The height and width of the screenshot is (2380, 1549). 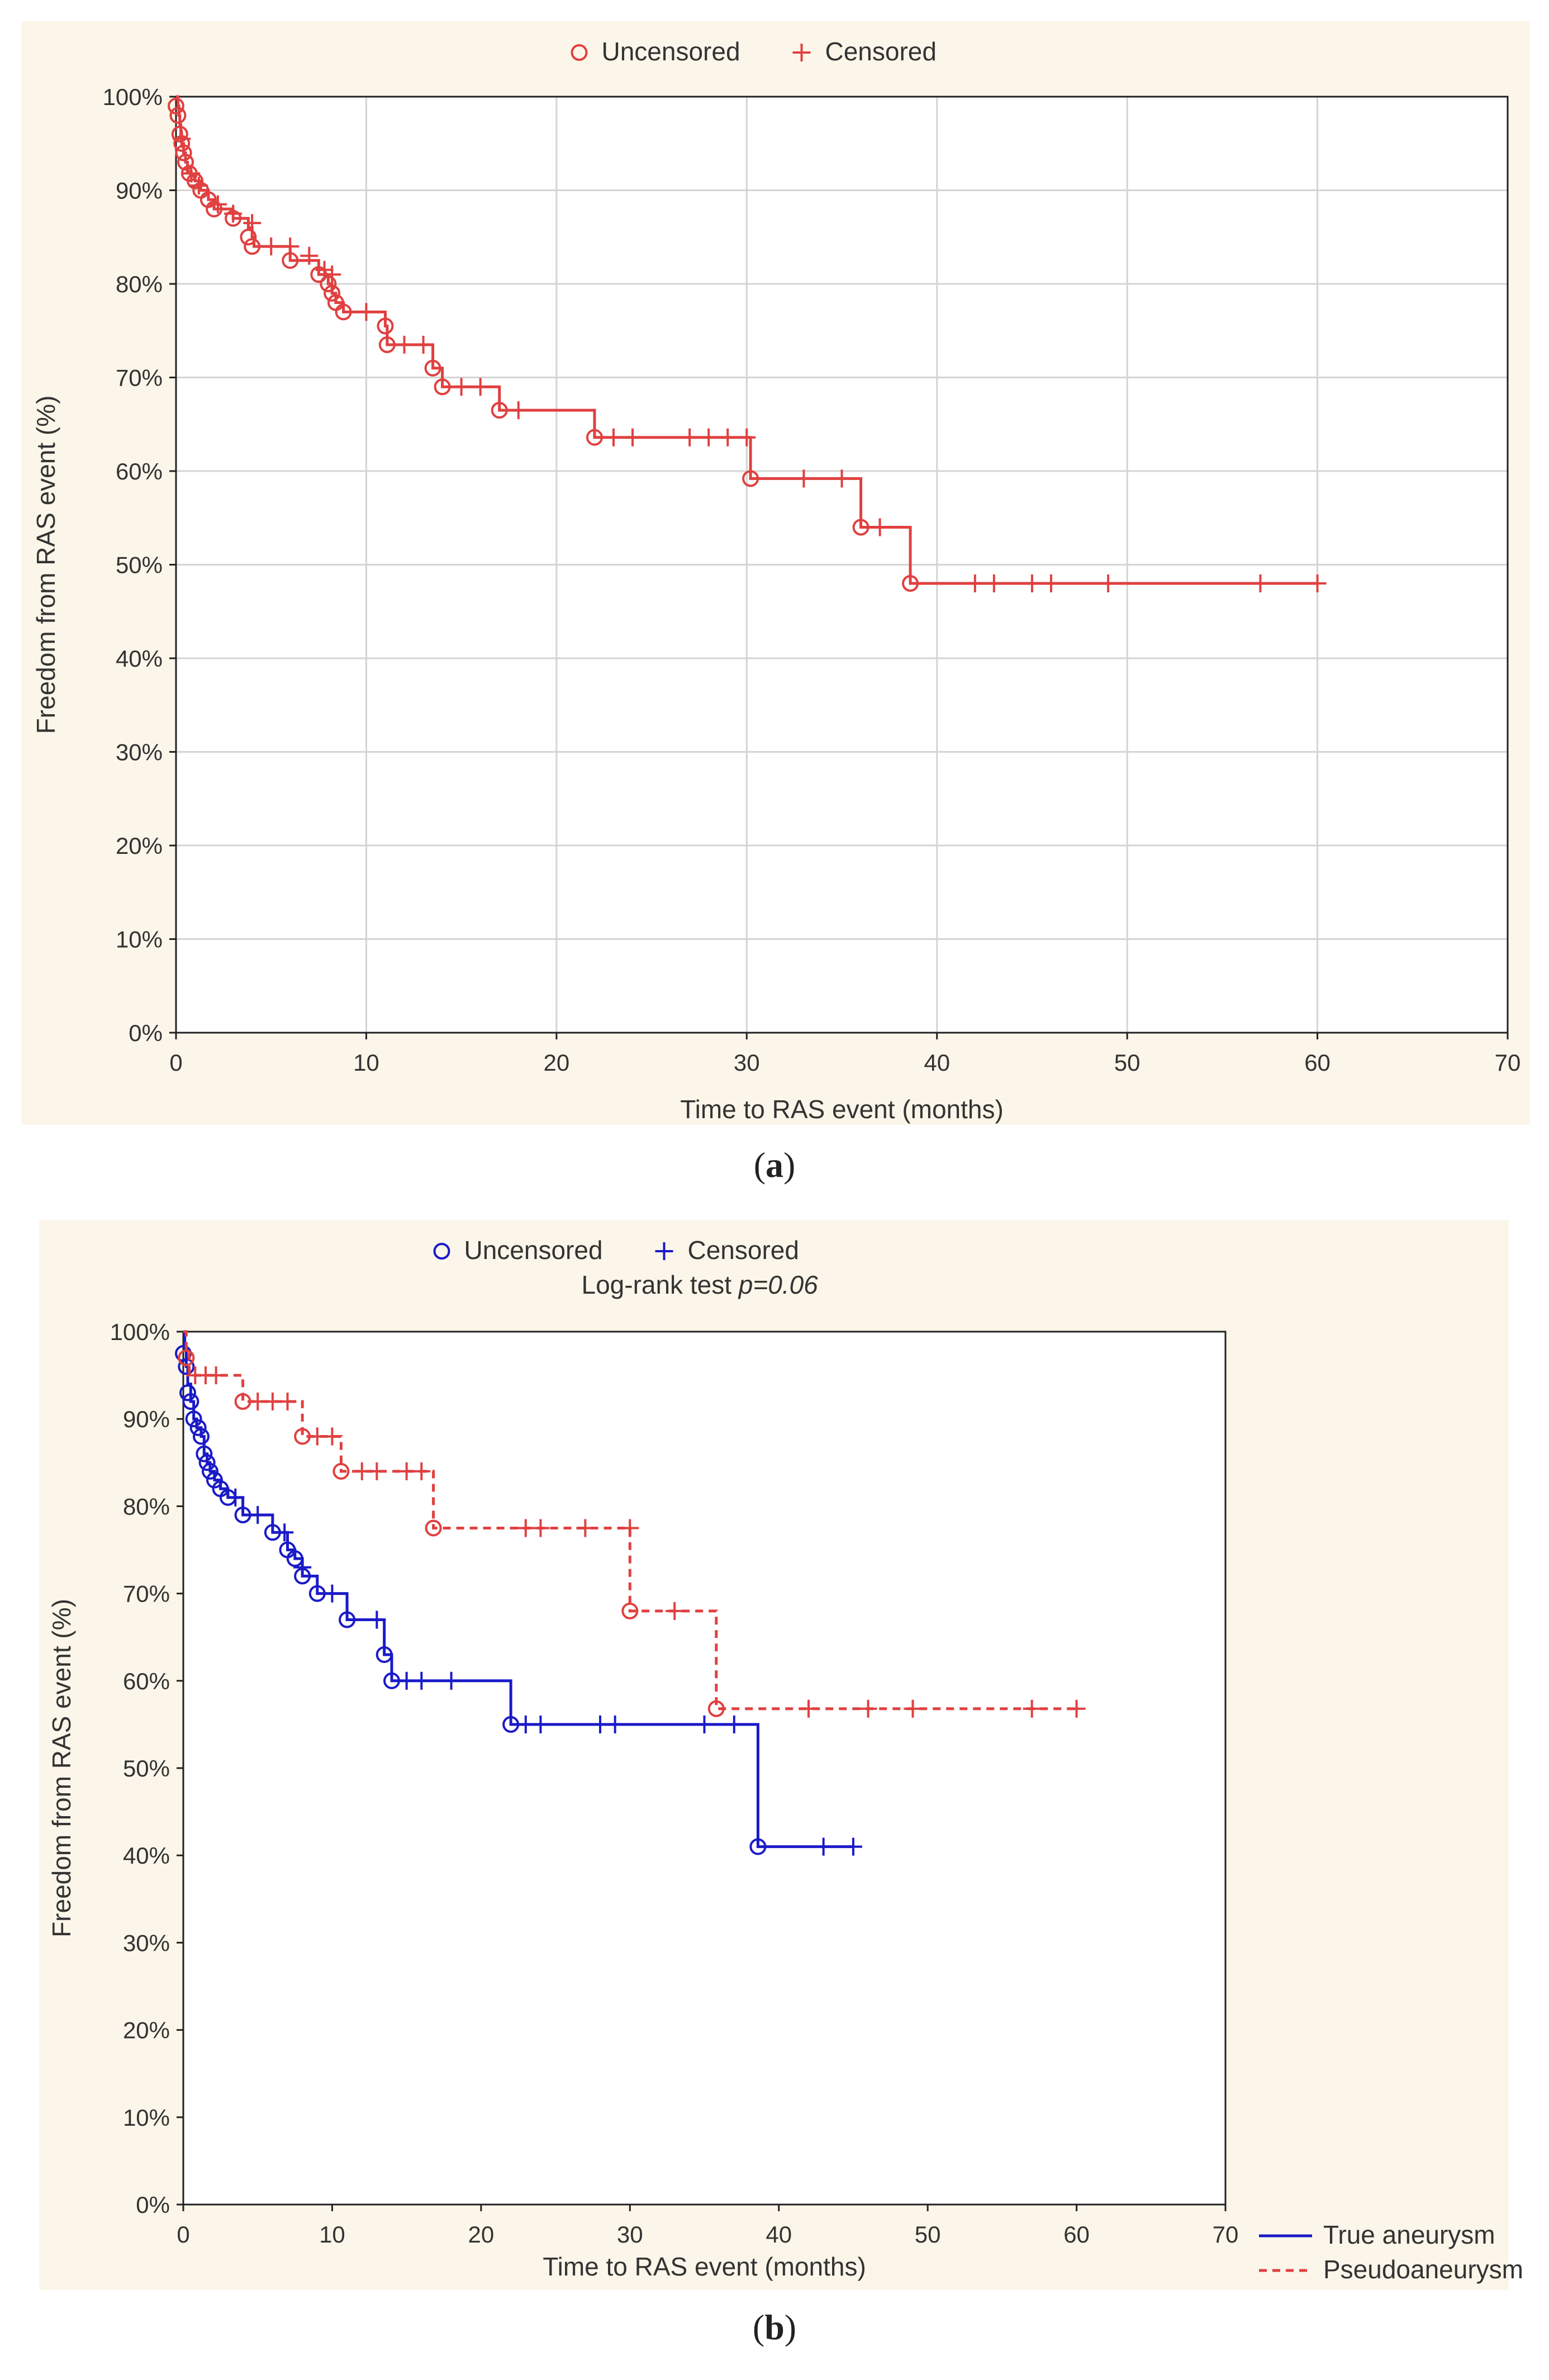 I want to click on legend-uncensored-marker, so click(x=442, y=1251).